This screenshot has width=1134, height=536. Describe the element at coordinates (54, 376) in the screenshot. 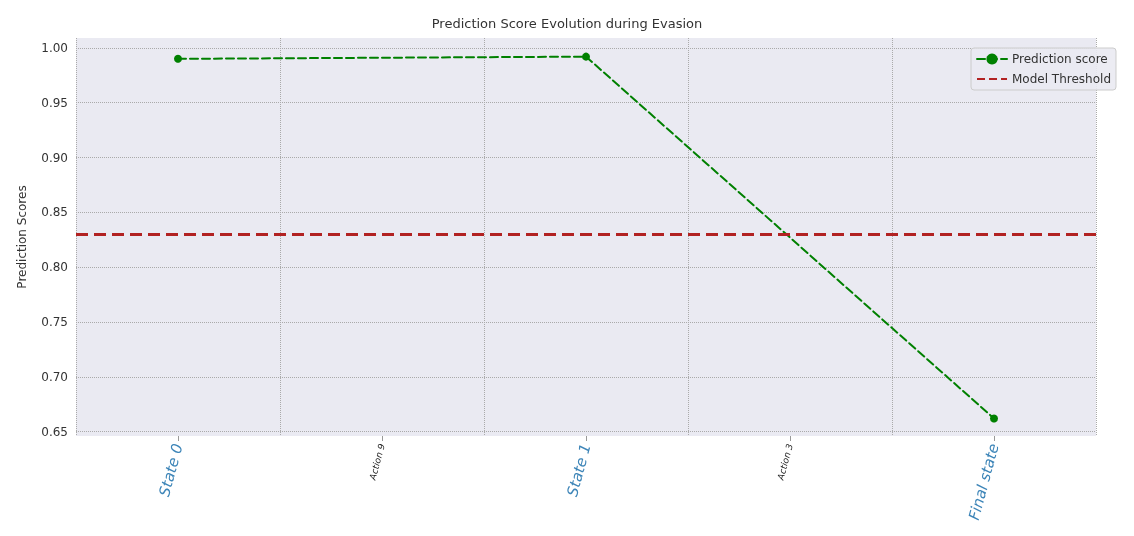

I see `y-tick-label: 0.70` at that location.